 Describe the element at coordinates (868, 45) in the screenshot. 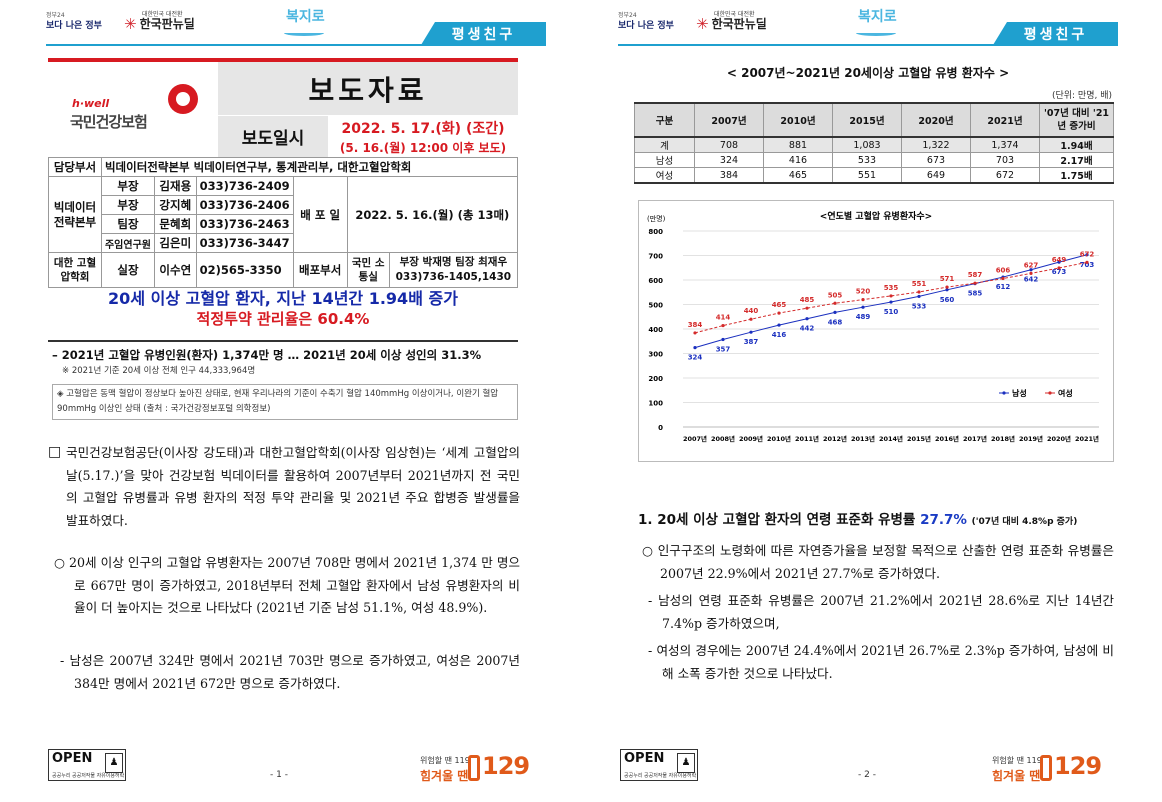

I see `header-rule` at that location.